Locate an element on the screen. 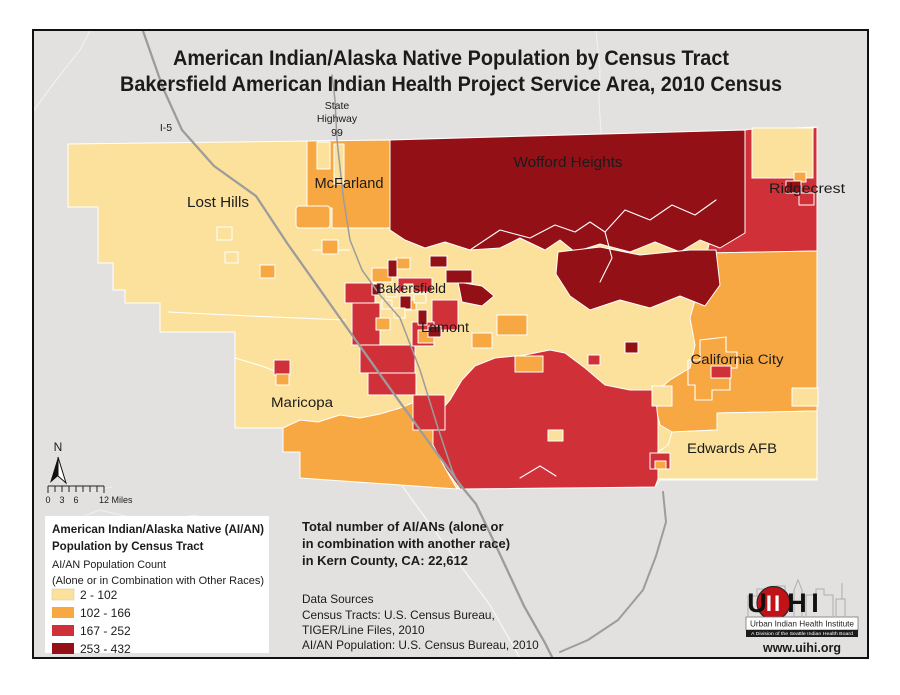 The height and width of the screenshot is (695, 900). scale-label-12-miles: 12 Miles is located at coordinates (116, 500).